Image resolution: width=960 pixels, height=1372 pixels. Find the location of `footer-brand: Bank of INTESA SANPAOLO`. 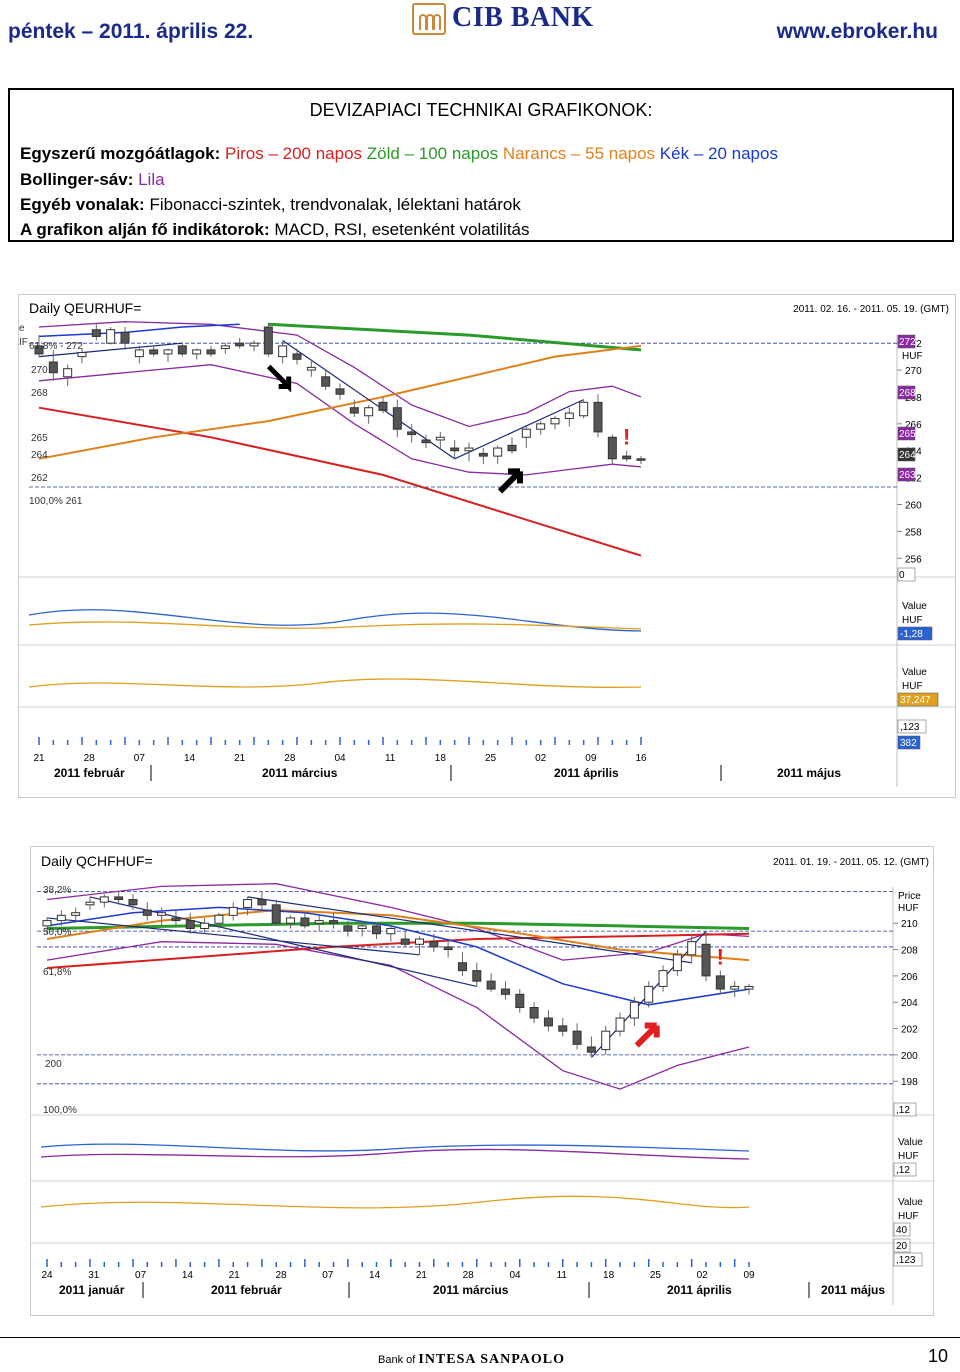

footer-brand: Bank of INTESA SANPAOLO is located at coordinates (471, 1360).